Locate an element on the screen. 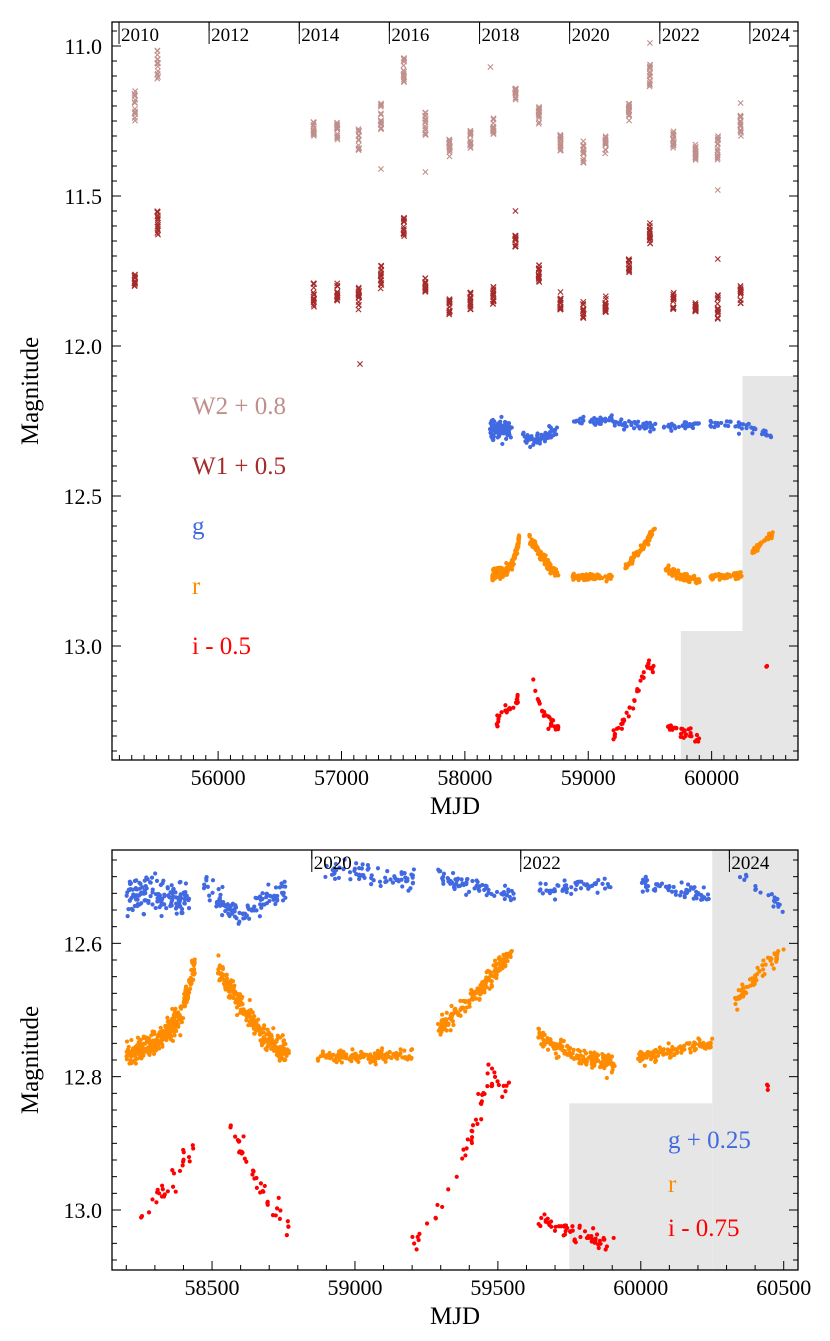 This screenshot has height=1341, width=830. year-label: 2016 is located at coordinates (410, 35).